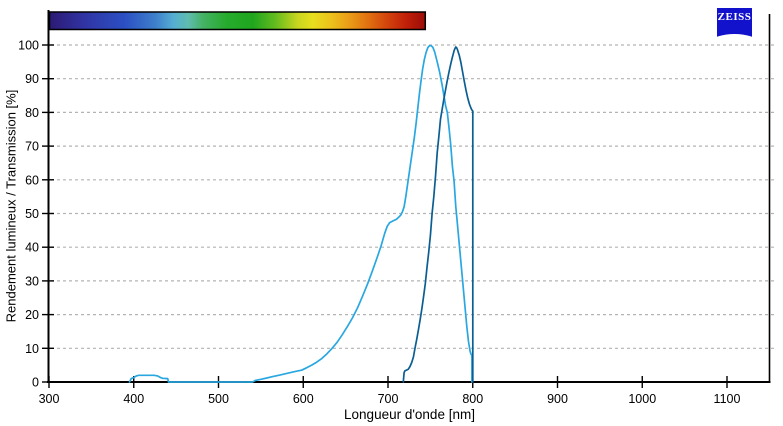  Describe the element at coordinates (388, 399) in the screenshot. I see `x-tick-label-700: 700` at that location.